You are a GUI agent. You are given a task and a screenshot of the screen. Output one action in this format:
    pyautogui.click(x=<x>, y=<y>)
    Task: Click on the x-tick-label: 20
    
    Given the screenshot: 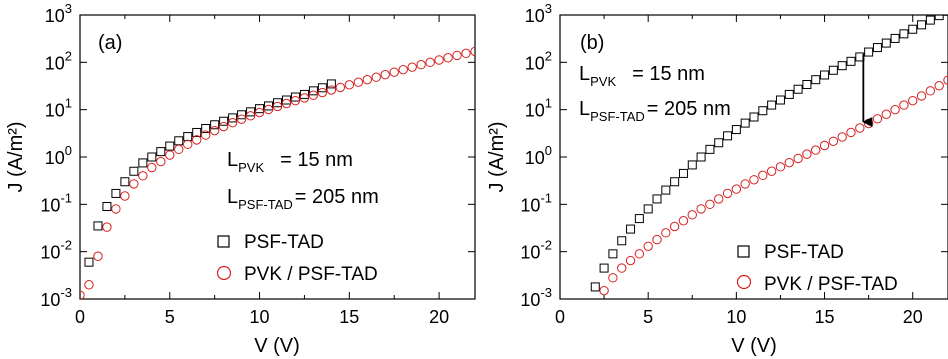 What is the action you would take?
    pyautogui.click(x=913, y=317)
    